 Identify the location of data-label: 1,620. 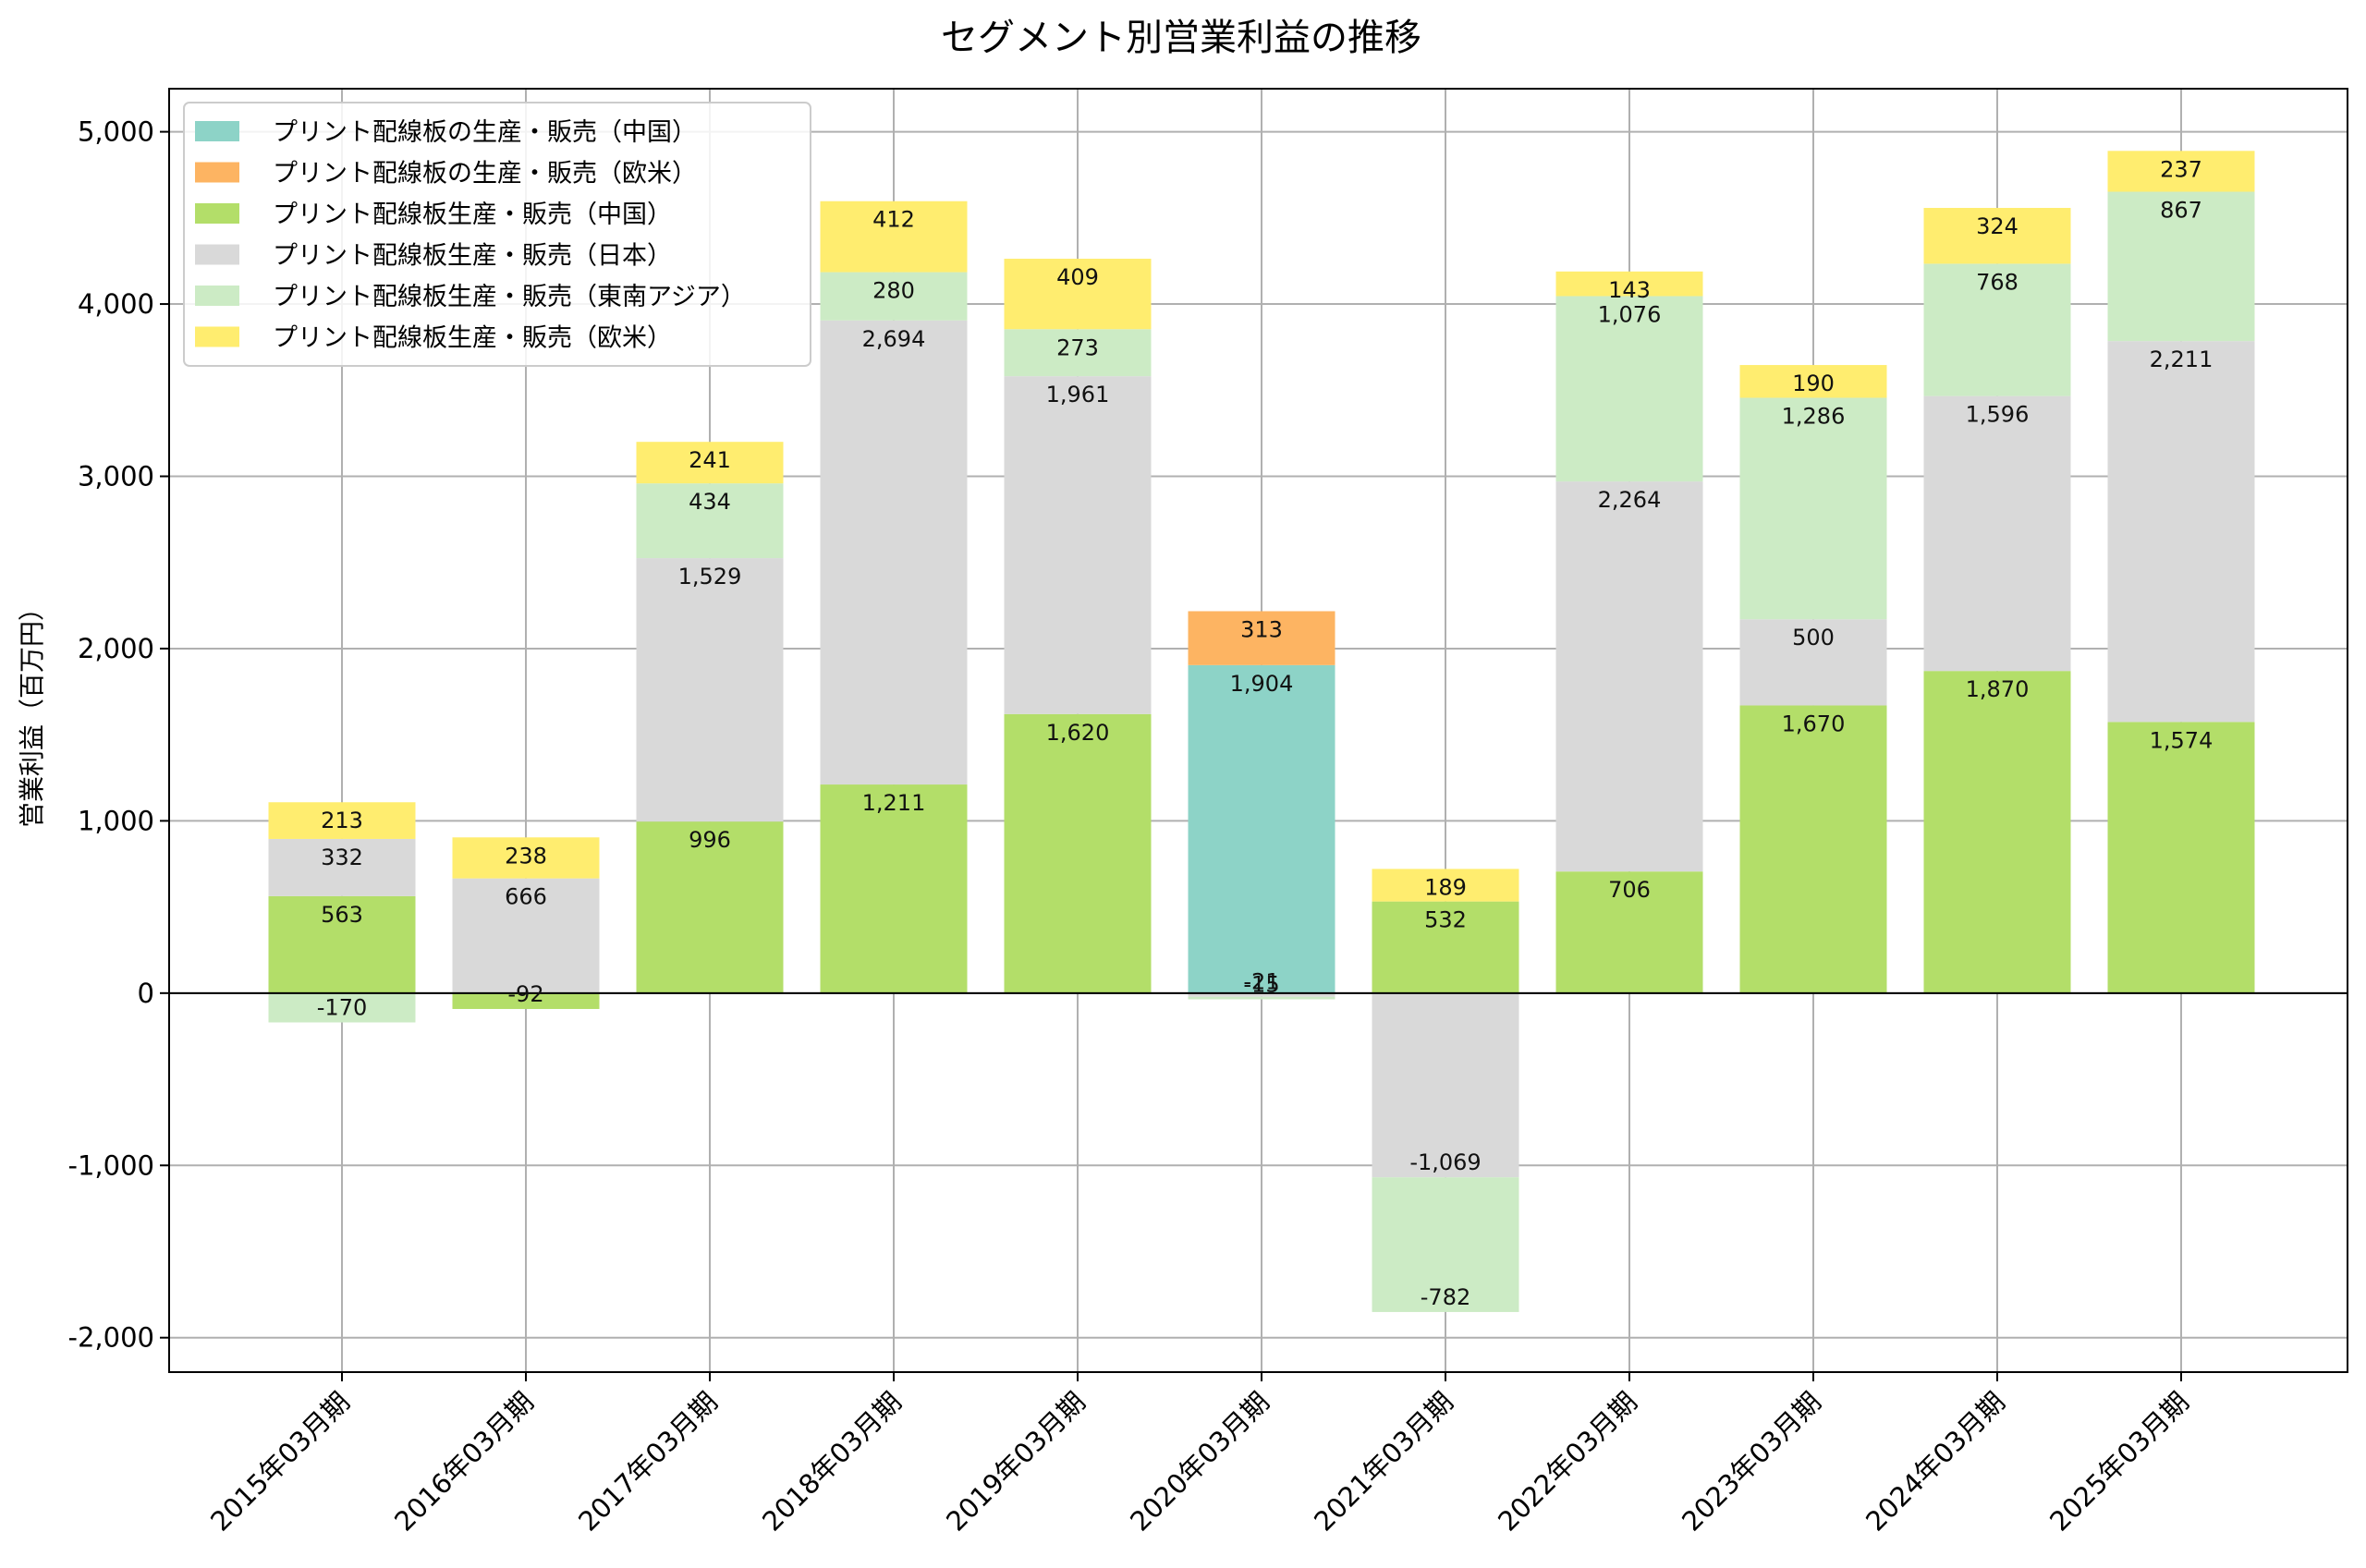
(1078, 733).